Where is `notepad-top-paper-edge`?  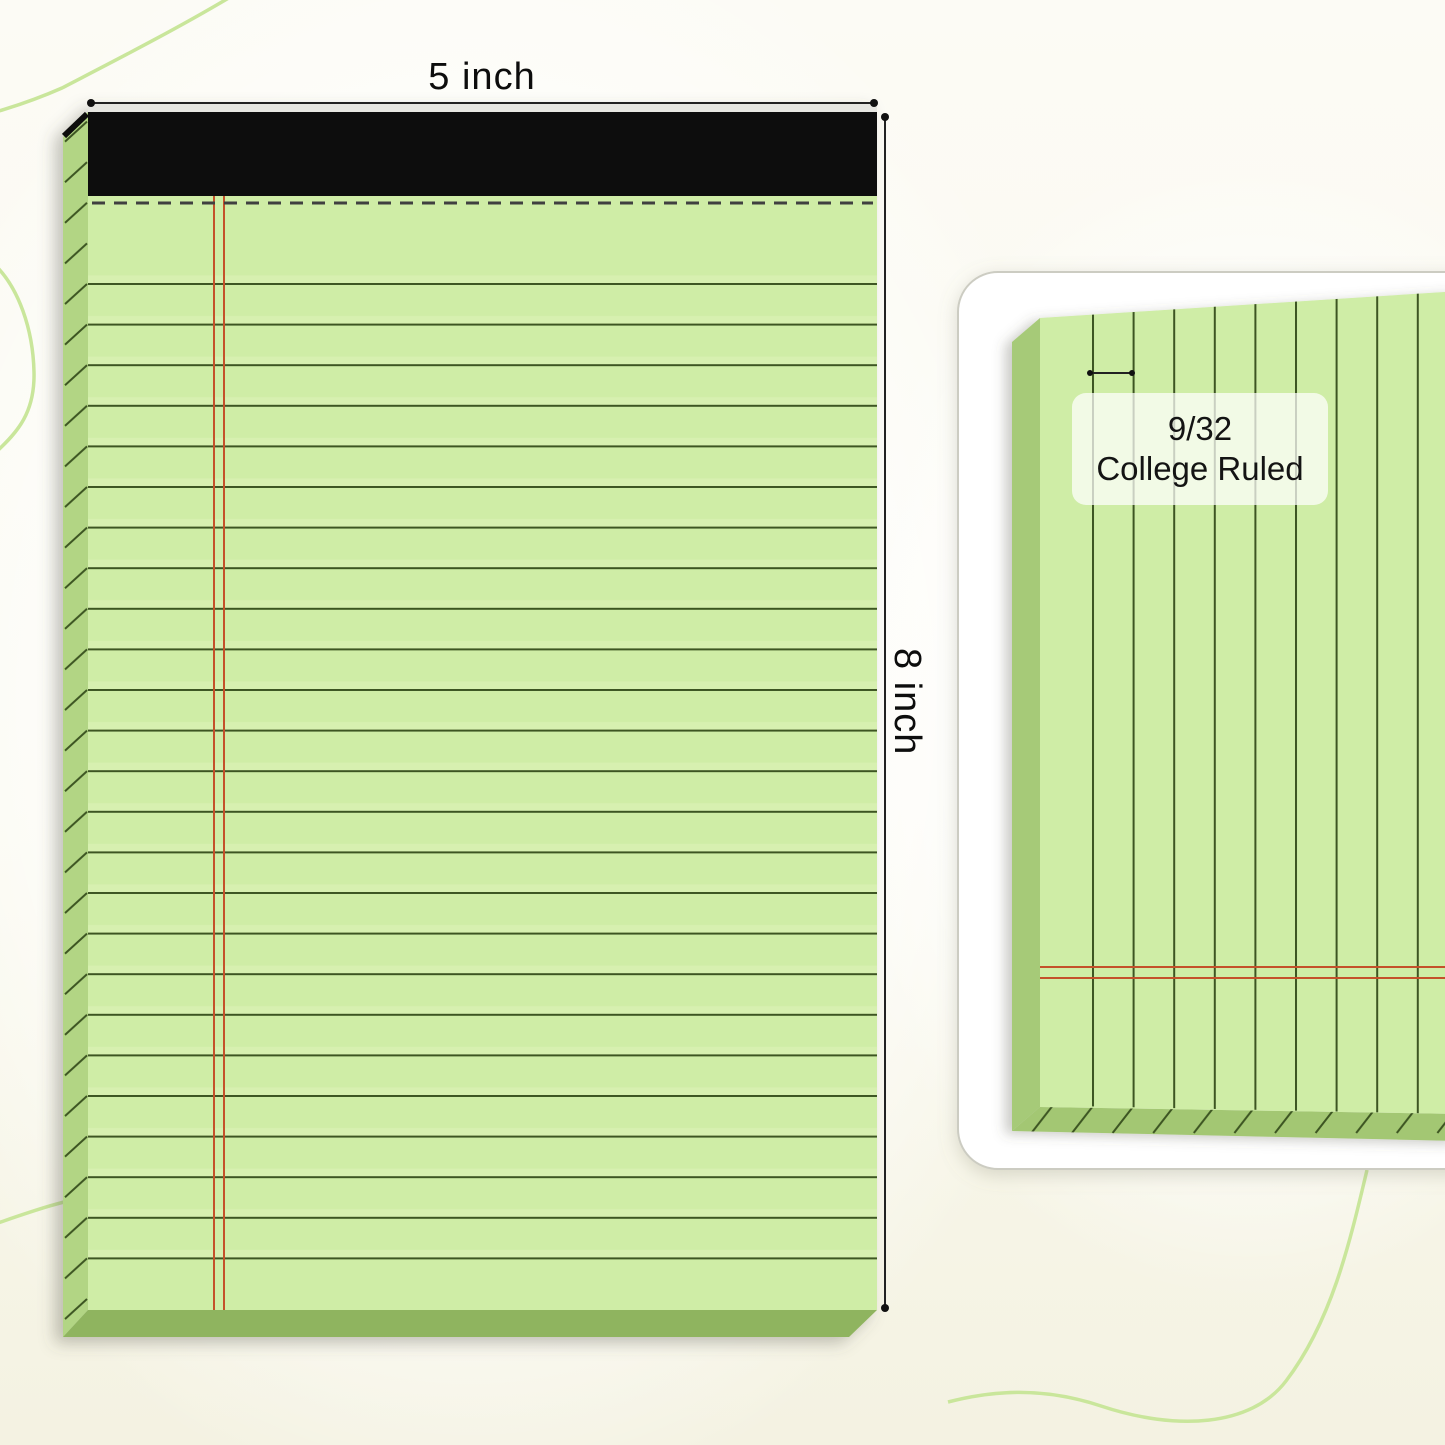 notepad-top-paper-edge is located at coordinates (482, 108).